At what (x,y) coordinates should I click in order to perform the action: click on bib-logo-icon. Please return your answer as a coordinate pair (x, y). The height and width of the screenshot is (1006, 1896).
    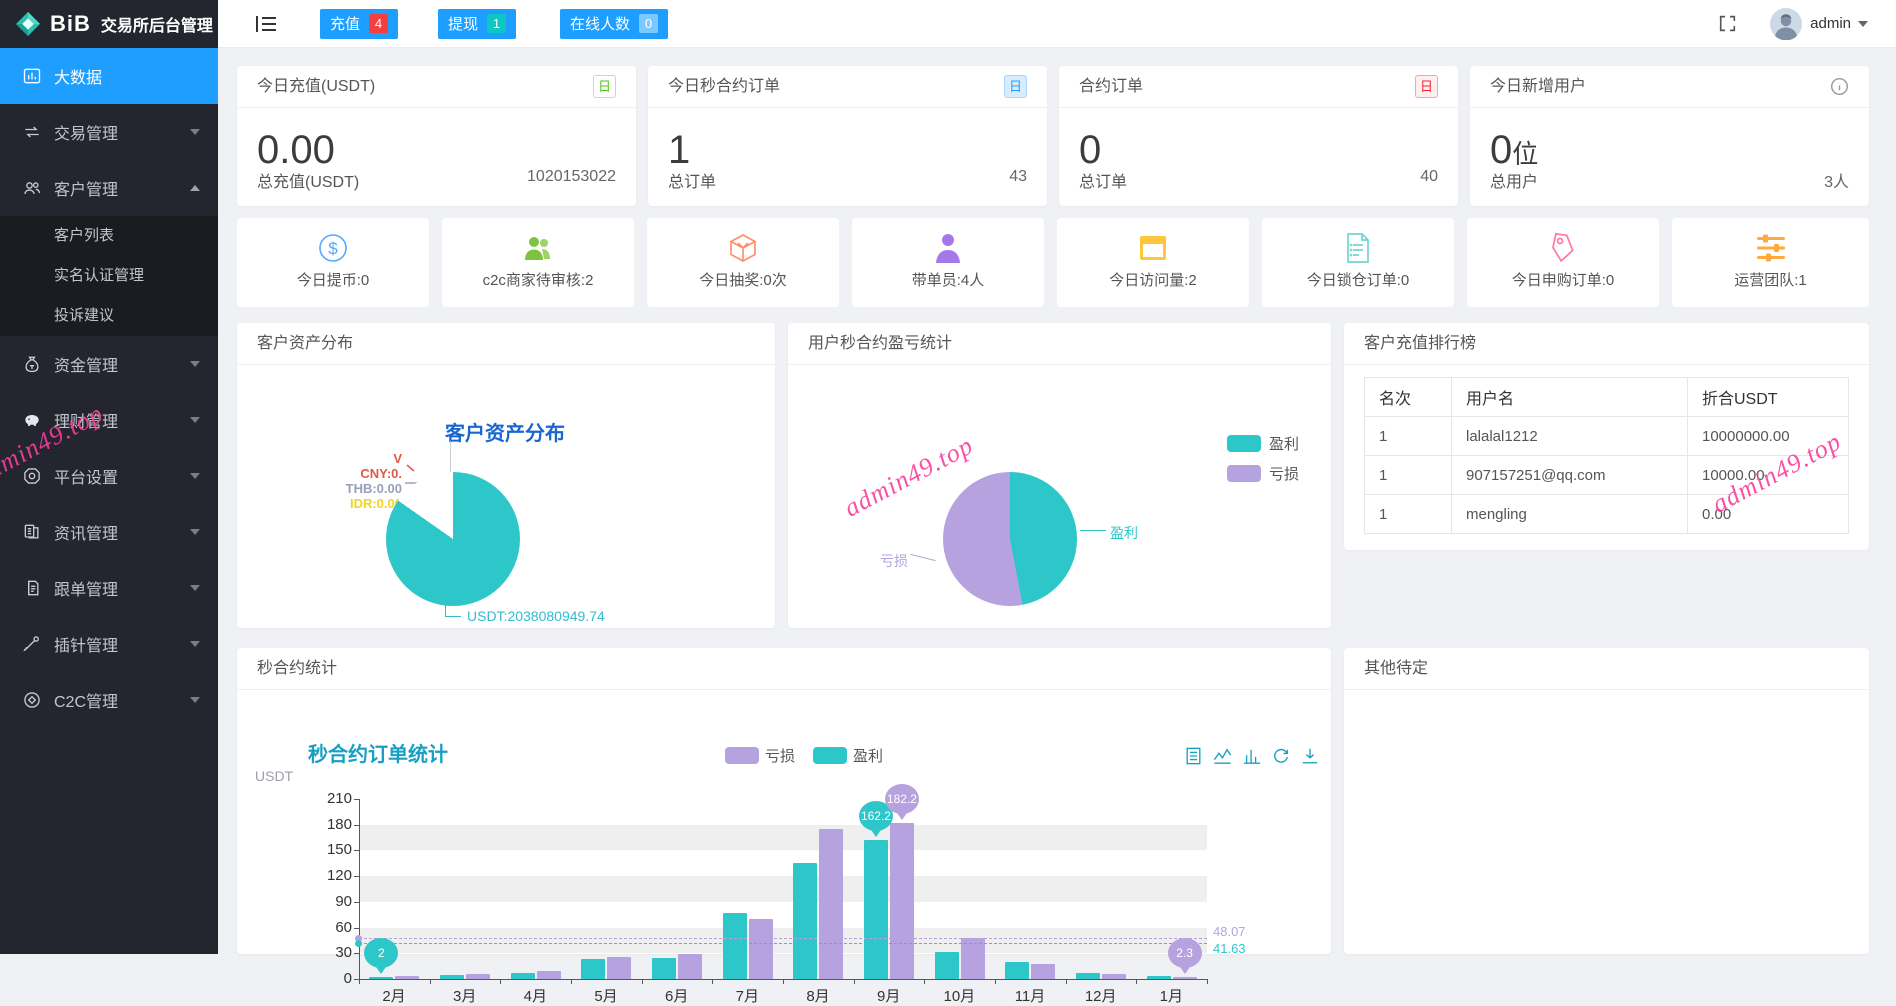
    Looking at the image, I should click on (28, 24).